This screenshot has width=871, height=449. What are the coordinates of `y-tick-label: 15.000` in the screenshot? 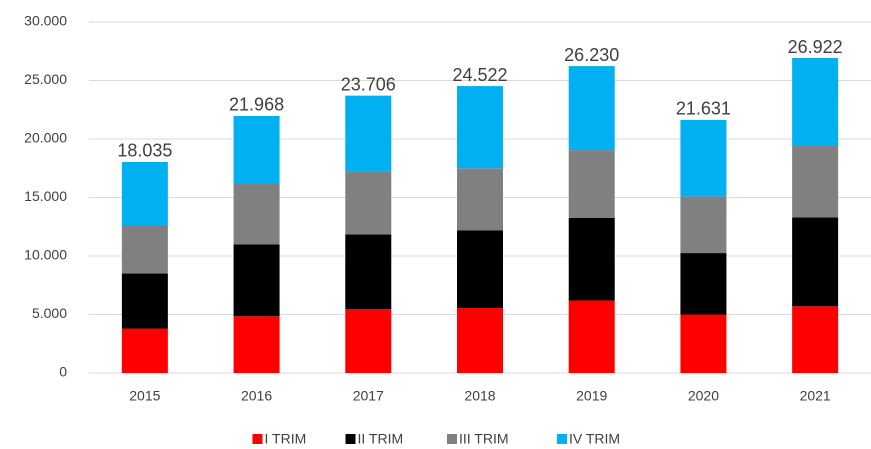 It's located at (45, 196).